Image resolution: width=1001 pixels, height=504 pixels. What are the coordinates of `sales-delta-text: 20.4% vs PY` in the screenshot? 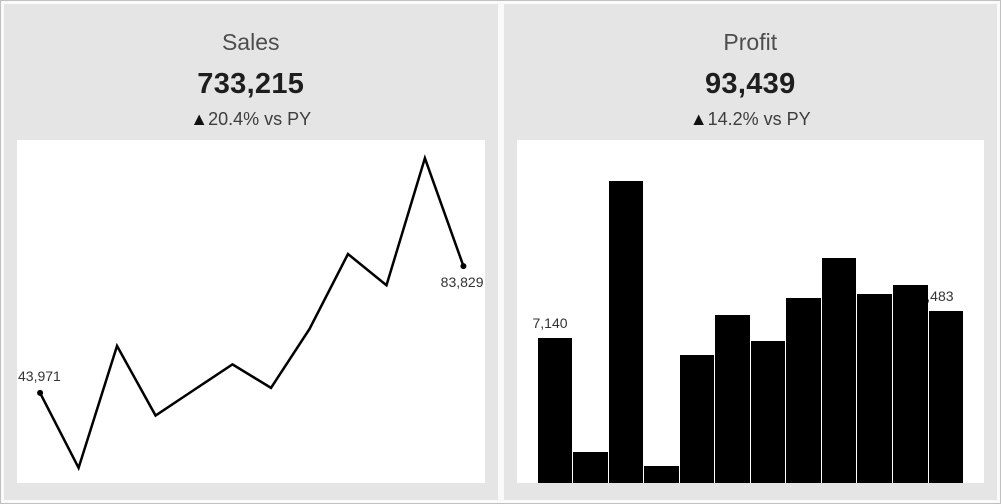 It's located at (260, 119).